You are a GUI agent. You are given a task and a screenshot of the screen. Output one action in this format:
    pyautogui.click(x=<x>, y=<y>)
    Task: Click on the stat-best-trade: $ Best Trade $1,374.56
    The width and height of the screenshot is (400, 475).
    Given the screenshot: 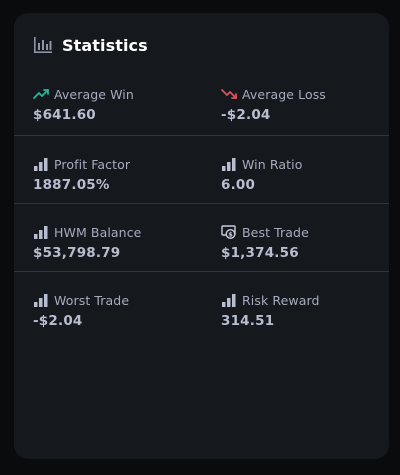 What is the action you would take?
    pyautogui.click(x=265, y=242)
    